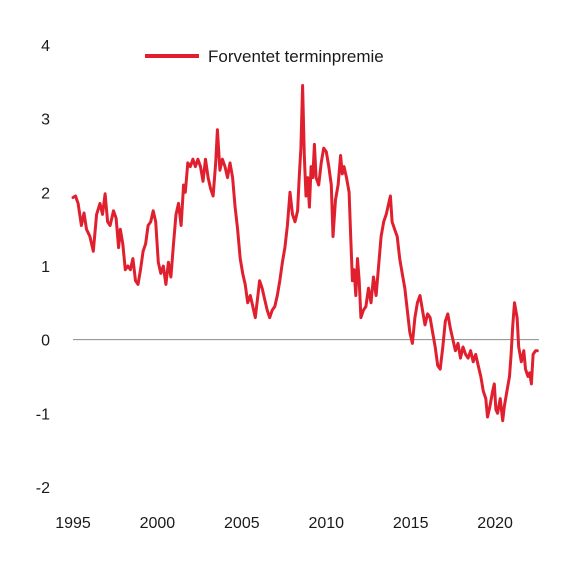 The image size is (576, 576). What do you see at coordinates (45, 193) in the screenshot?
I see `y-tick-label: 2` at bounding box center [45, 193].